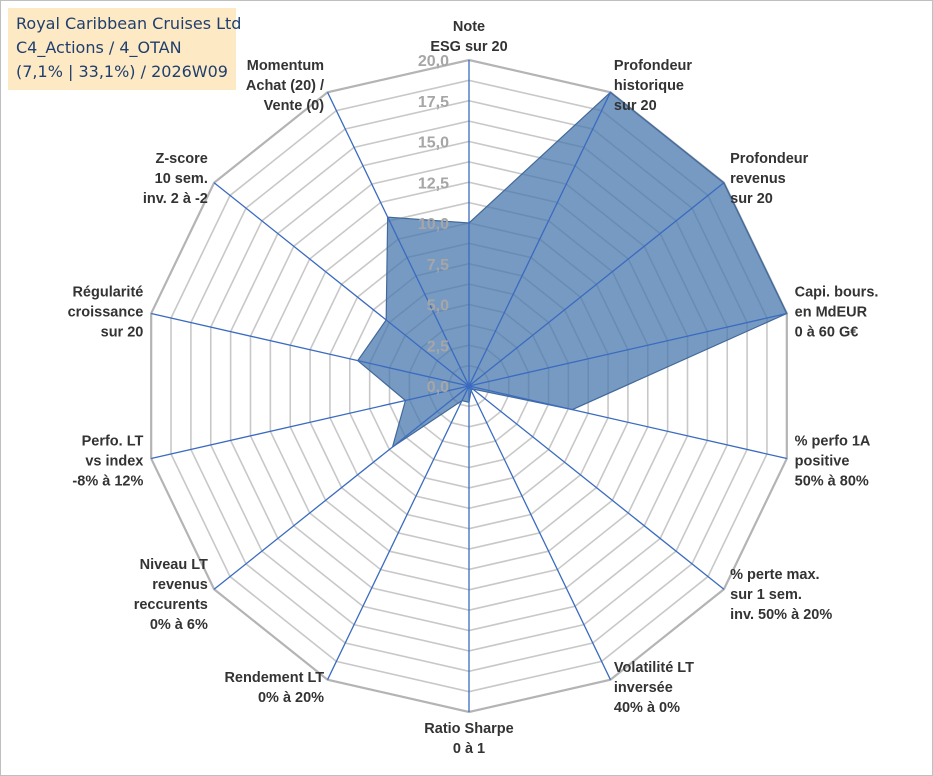 This screenshot has width=933, height=776. What do you see at coordinates (274, 688) in the screenshot?
I see `axis-label: Rendement LT 0% à 20%` at bounding box center [274, 688].